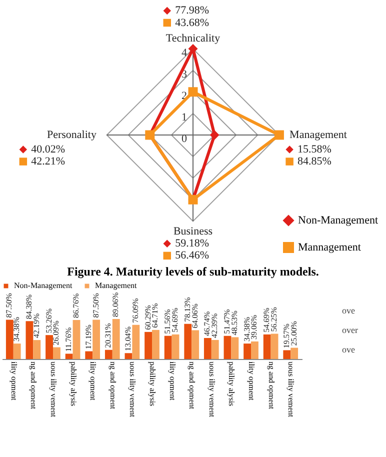 The height and width of the screenshot is (457, 386). Describe the element at coordinates (187, 309) in the screenshot. I see `data-label: 78.13%` at that location.